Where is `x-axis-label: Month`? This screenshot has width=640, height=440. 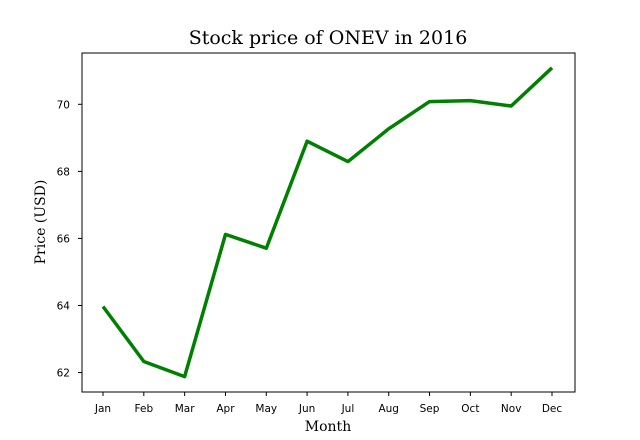
x-axis-label: Month is located at coordinates (328, 427).